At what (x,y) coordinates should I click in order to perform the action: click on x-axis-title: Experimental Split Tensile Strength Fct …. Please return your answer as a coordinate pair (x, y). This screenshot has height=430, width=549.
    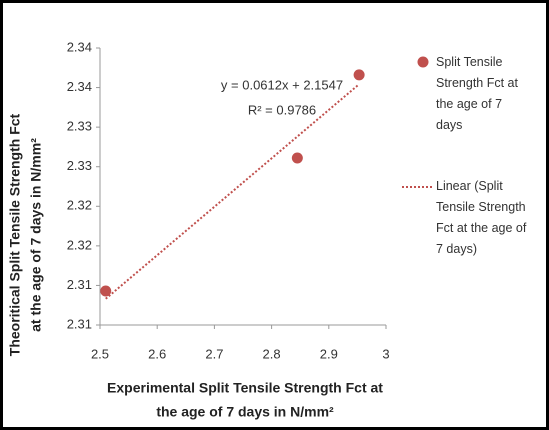
    Looking at the image, I should click on (245, 388).